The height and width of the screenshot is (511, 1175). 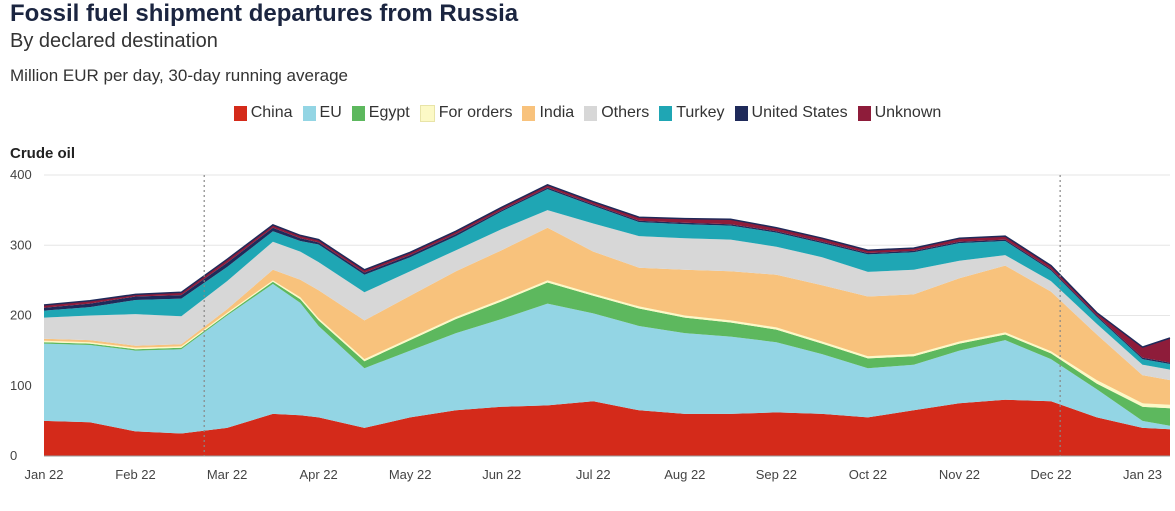 What do you see at coordinates (21, 174) in the screenshot?
I see `y-tick-label: 400` at bounding box center [21, 174].